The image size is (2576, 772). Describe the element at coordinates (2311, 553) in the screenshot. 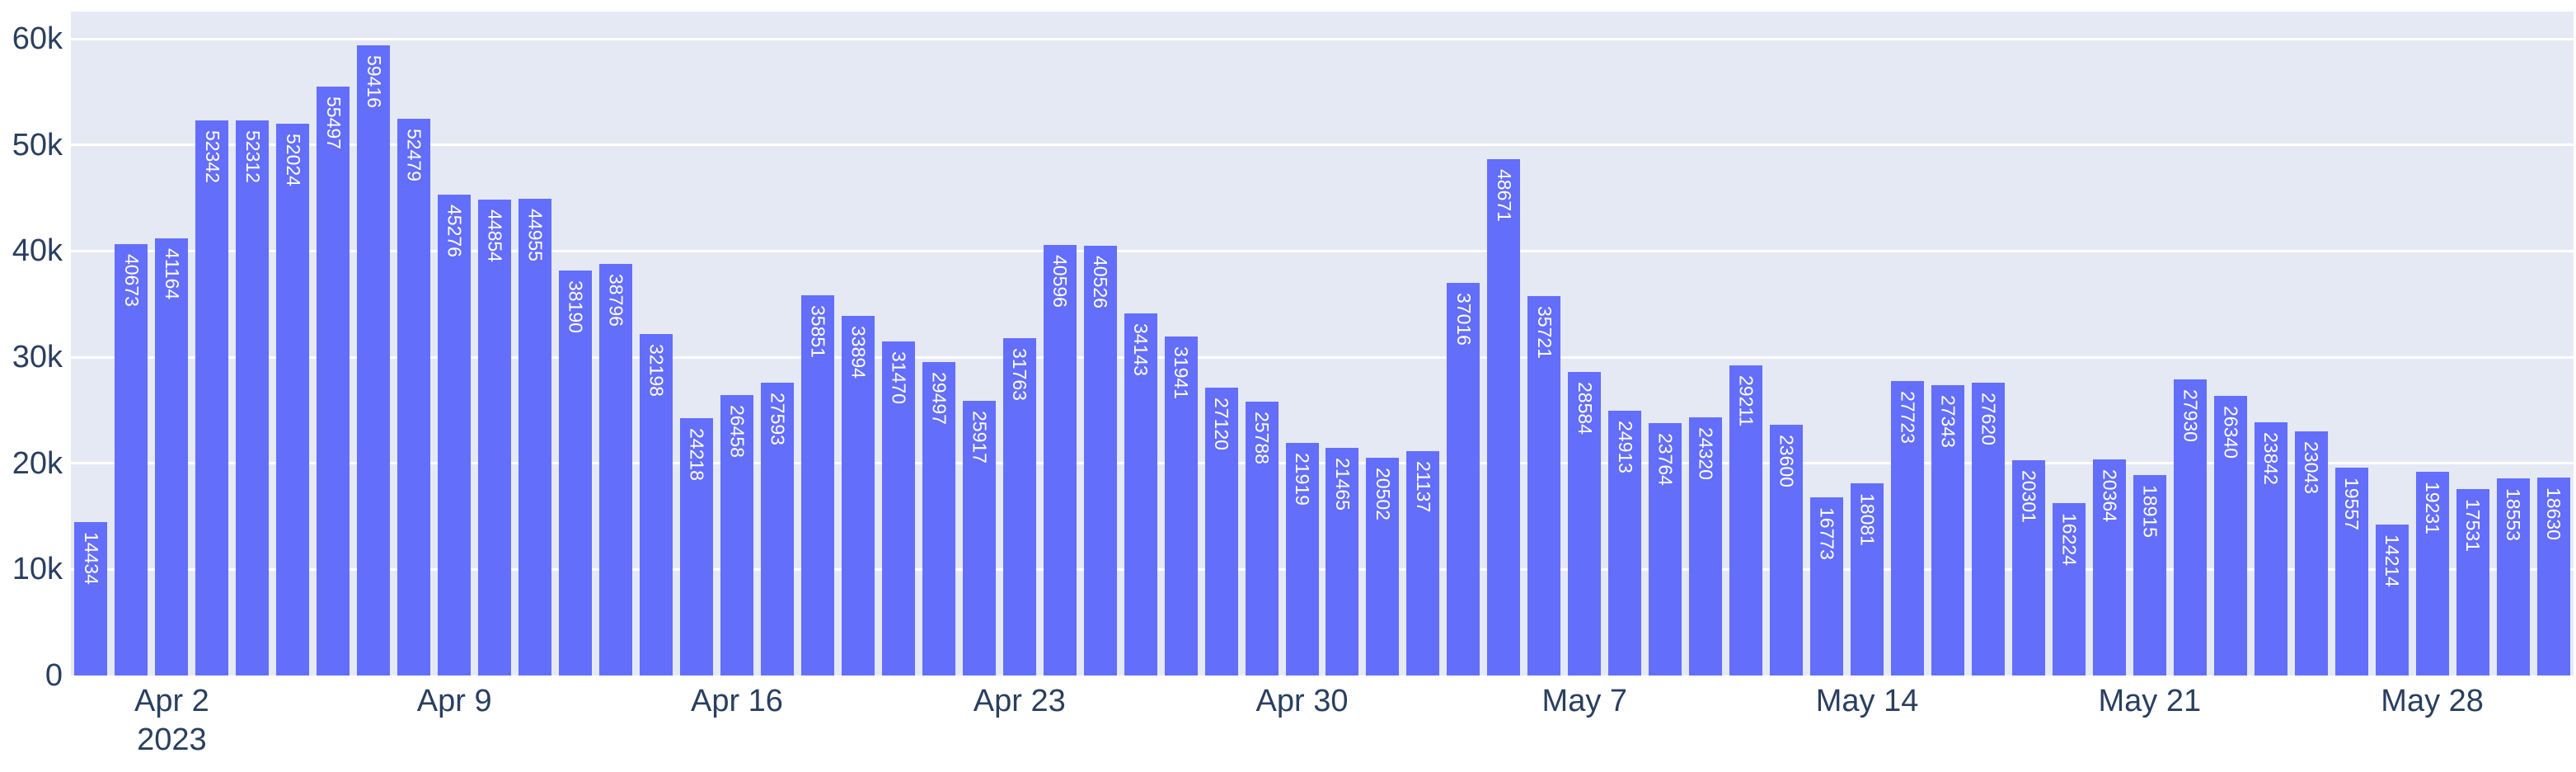

I see `bar: 23043` at that location.